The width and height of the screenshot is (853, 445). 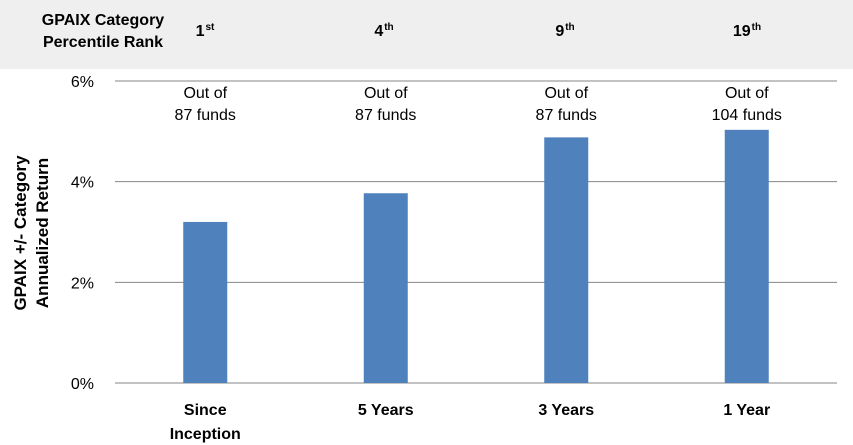 I want to click on x-tick-label: Inception, so click(x=205, y=434).